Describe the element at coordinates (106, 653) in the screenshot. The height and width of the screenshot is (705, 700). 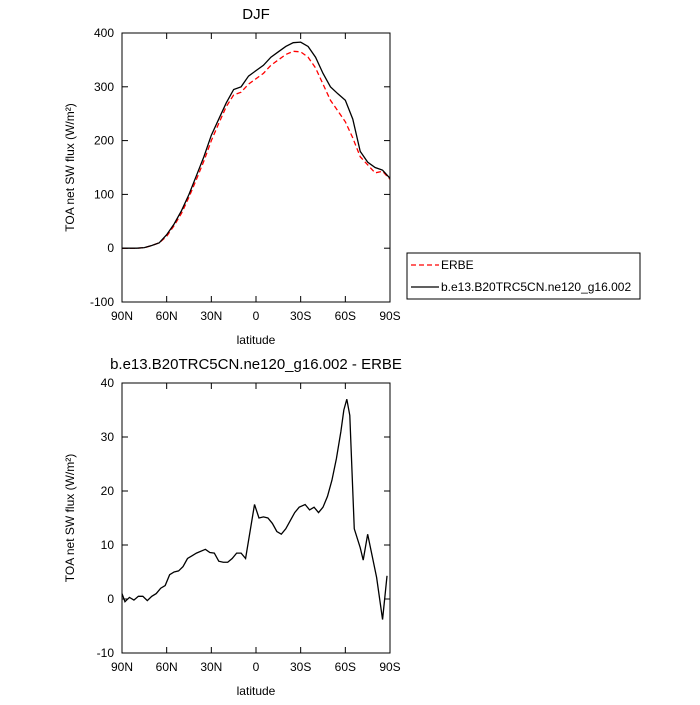
I see `y-tick-label: -10` at that location.